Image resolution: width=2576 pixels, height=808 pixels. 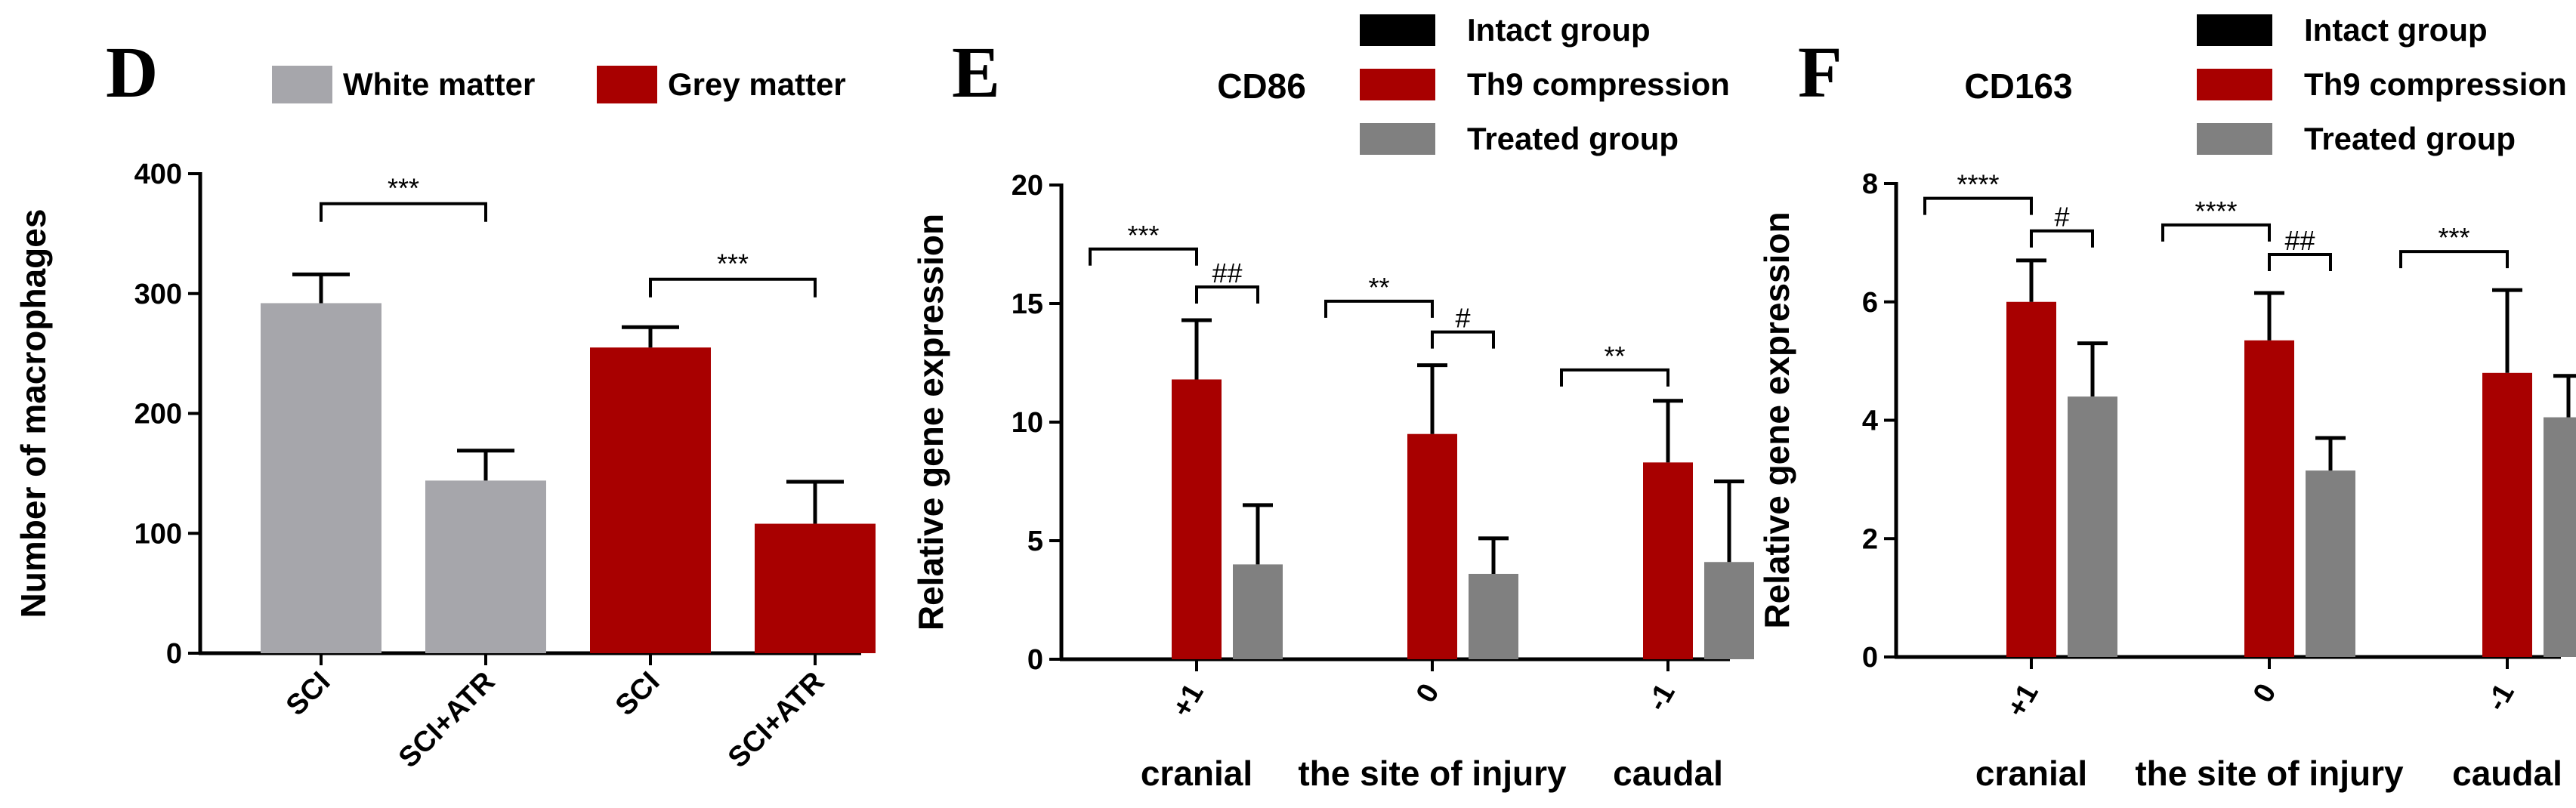 What do you see at coordinates (1870, 539) in the screenshot?
I see `y-tick-label: 2` at bounding box center [1870, 539].